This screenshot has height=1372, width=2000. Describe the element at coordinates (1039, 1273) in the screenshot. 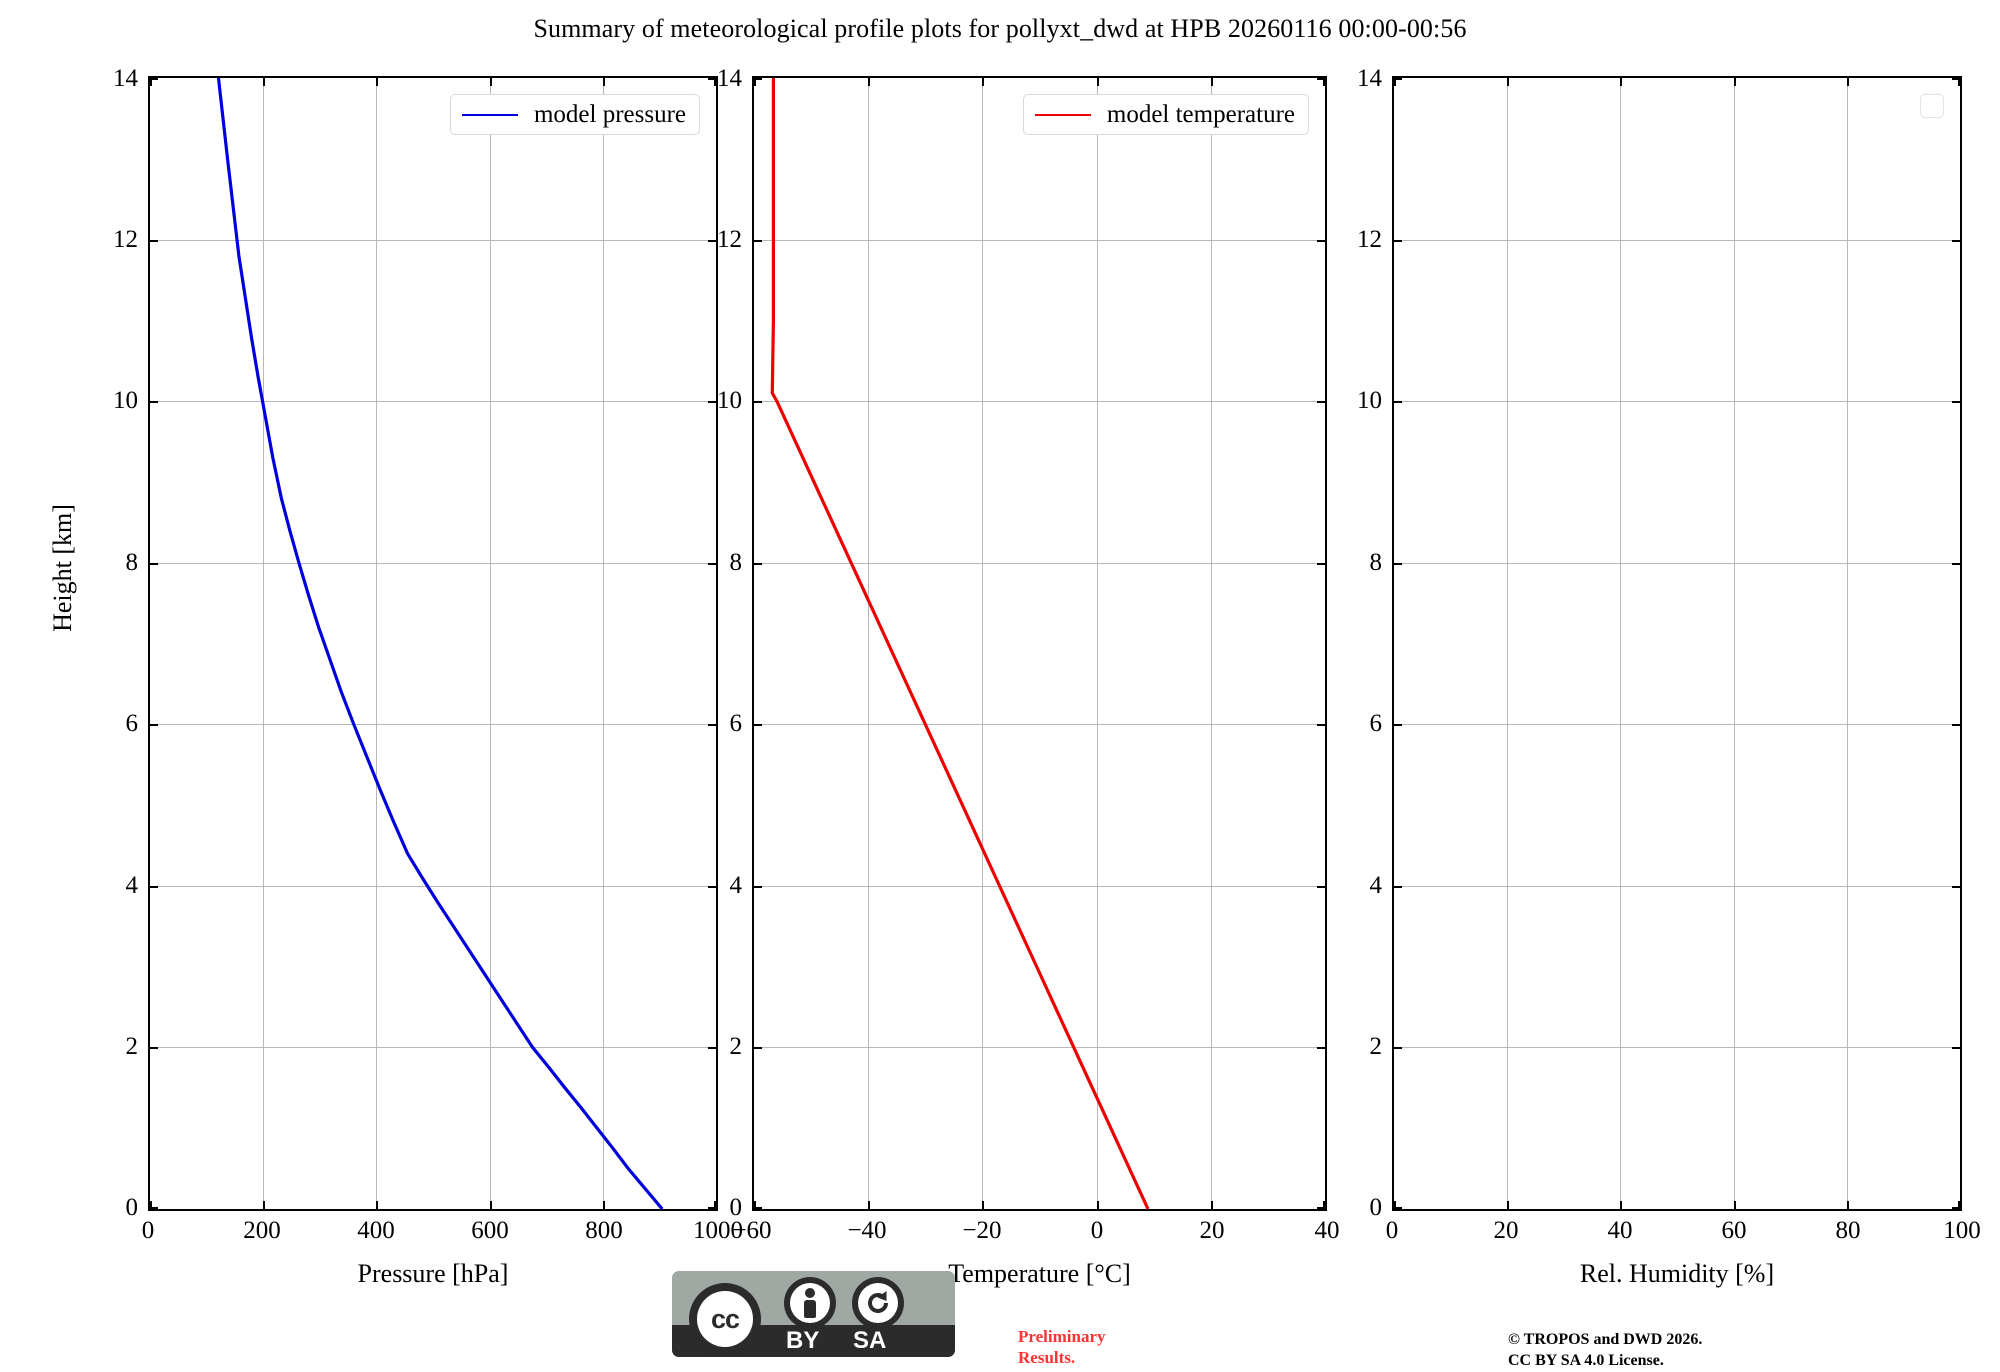

I see `x-axis-label-temperature: Temperature [°C]` at that location.